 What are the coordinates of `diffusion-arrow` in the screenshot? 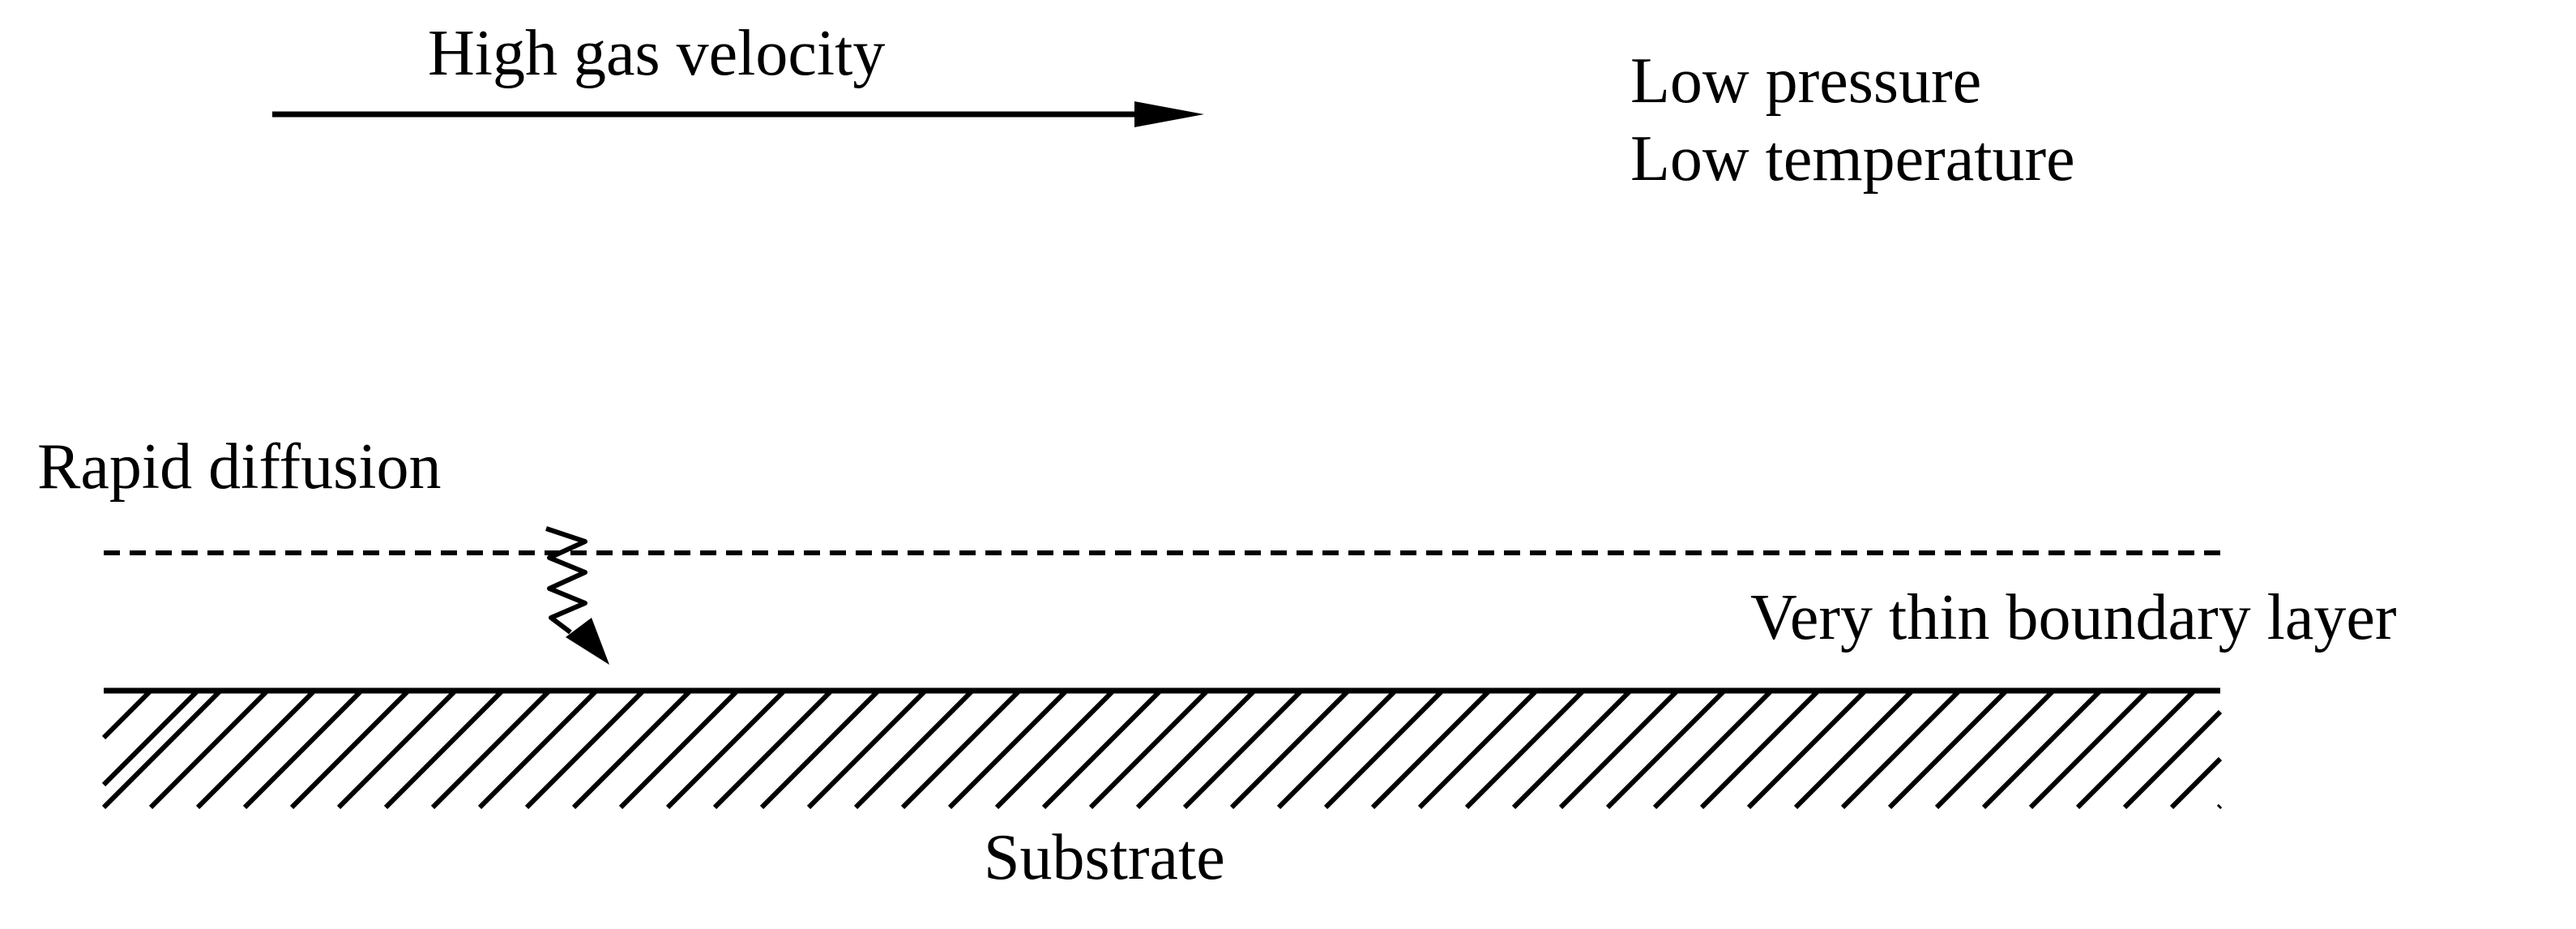 It's located at (577, 595).